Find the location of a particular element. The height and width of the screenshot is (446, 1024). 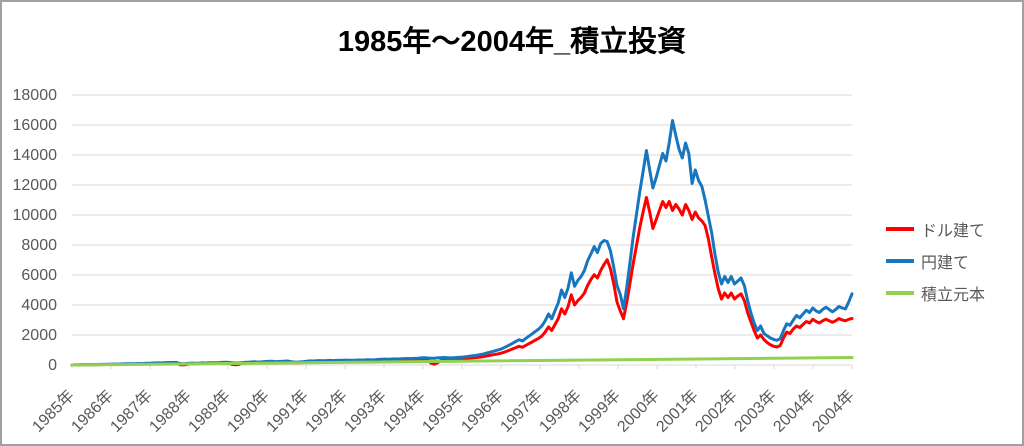

y-tick-label: 12000 is located at coordinates (35, 185).